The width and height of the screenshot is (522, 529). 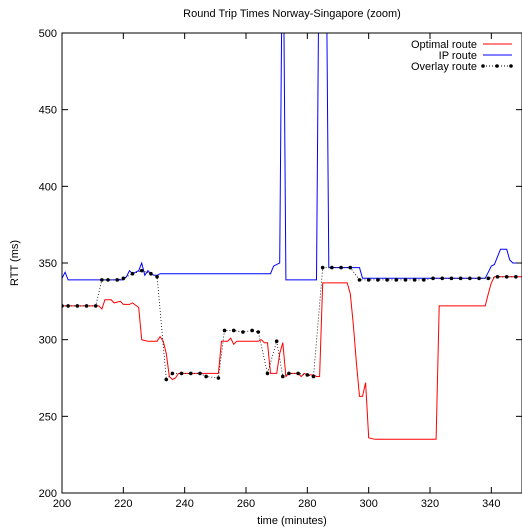 What do you see at coordinates (184, 504) in the screenshot?
I see `x-tick-label: 240` at bounding box center [184, 504].